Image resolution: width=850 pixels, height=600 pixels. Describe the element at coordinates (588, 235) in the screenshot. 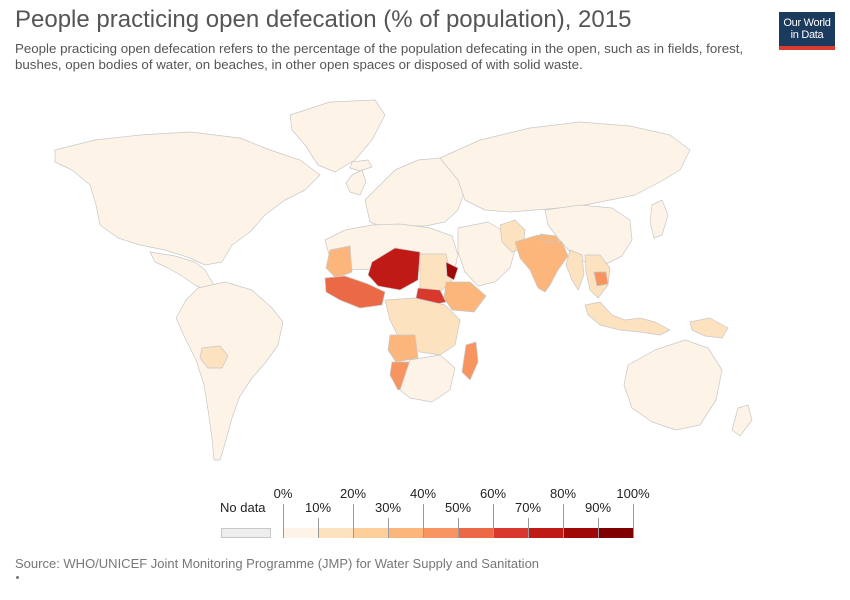

I see `region-china` at that location.